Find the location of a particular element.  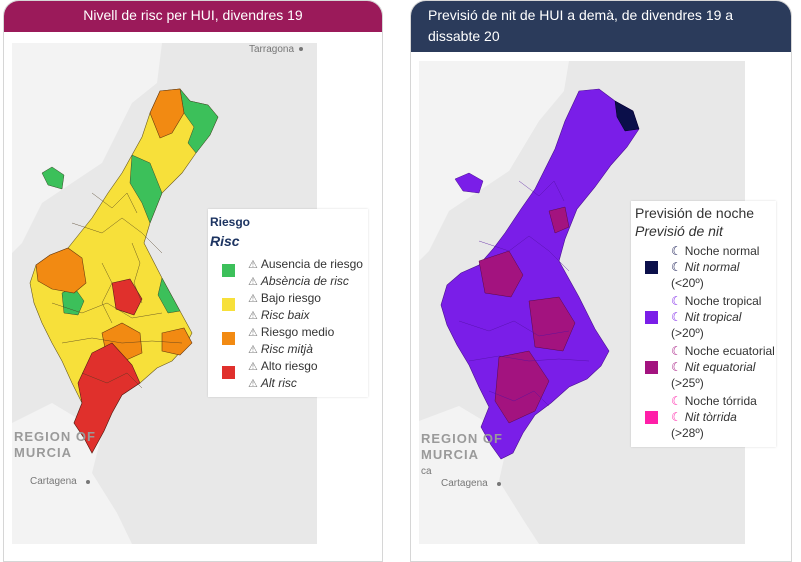

swatch-tropical-night is located at coordinates (651, 317).